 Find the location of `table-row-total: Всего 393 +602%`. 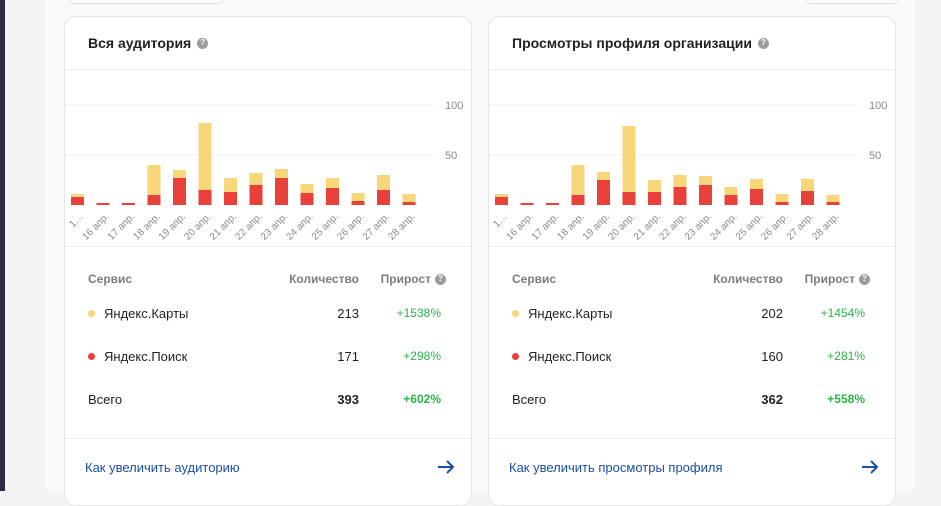

table-row-total: Всего 393 +602% is located at coordinates (264, 399).